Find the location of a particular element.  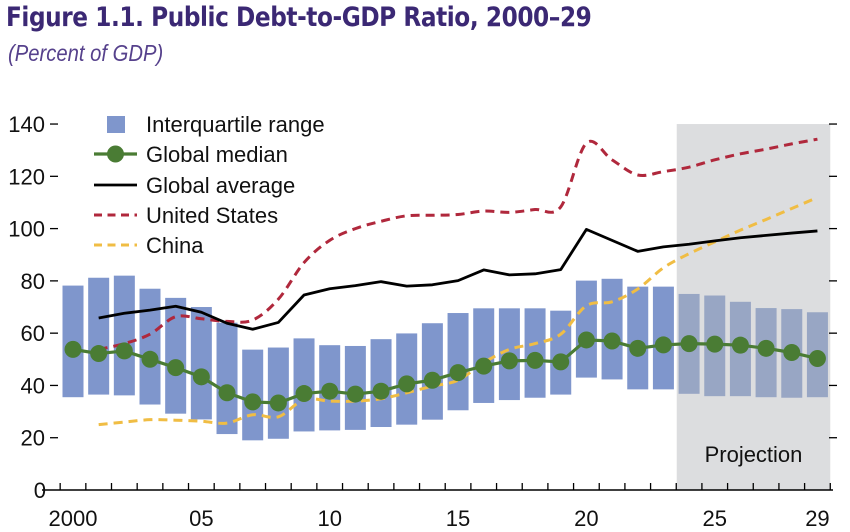

x-tick-label: 15 is located at coordinates (458, 518).